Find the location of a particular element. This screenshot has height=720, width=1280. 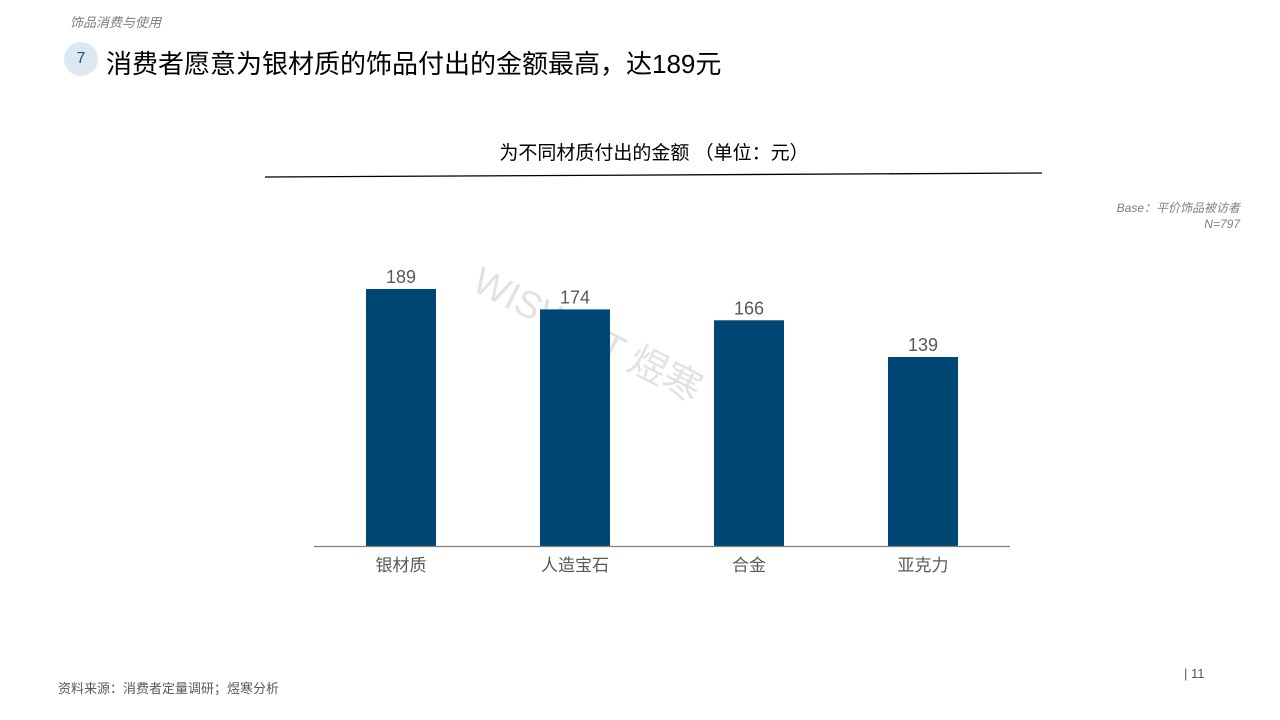

category-label-3: 亚克力 is located at coordinates (923, 566).